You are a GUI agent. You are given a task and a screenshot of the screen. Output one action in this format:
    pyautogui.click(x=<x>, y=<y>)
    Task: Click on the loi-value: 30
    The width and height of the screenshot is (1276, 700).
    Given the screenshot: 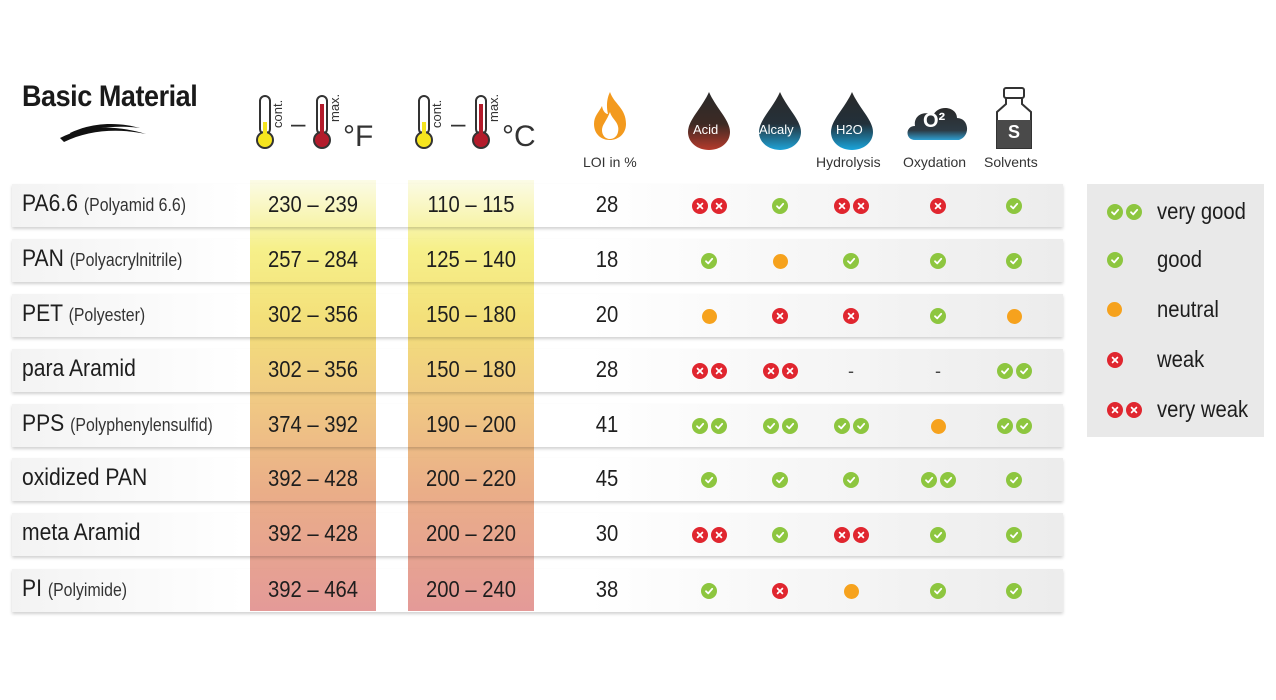 What is the action you would take?
    pyautogui.click(x=607, y=533)
    